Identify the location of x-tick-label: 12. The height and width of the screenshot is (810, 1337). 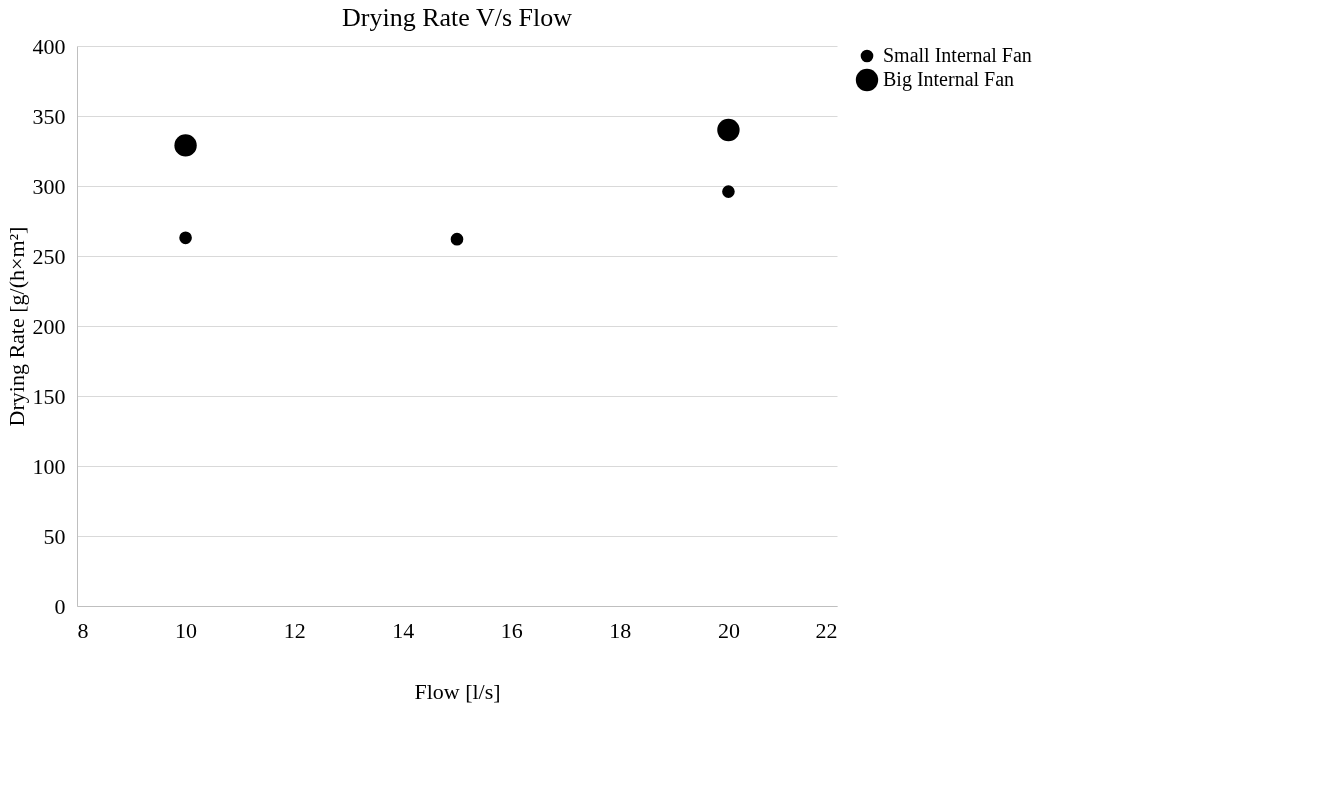
(294, 630).